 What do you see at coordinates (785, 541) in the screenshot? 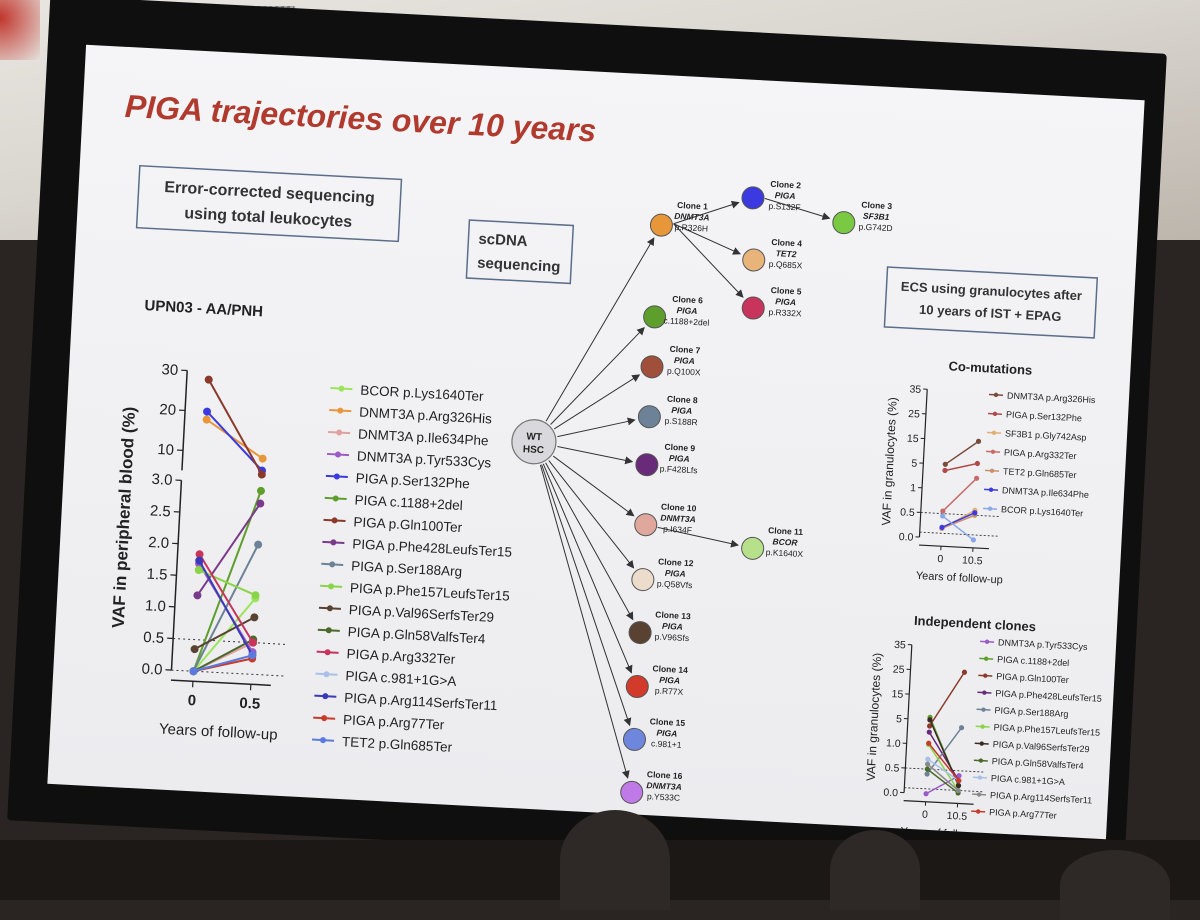
I see `clone-gene: BCOR` at bounding box center [785, 541].